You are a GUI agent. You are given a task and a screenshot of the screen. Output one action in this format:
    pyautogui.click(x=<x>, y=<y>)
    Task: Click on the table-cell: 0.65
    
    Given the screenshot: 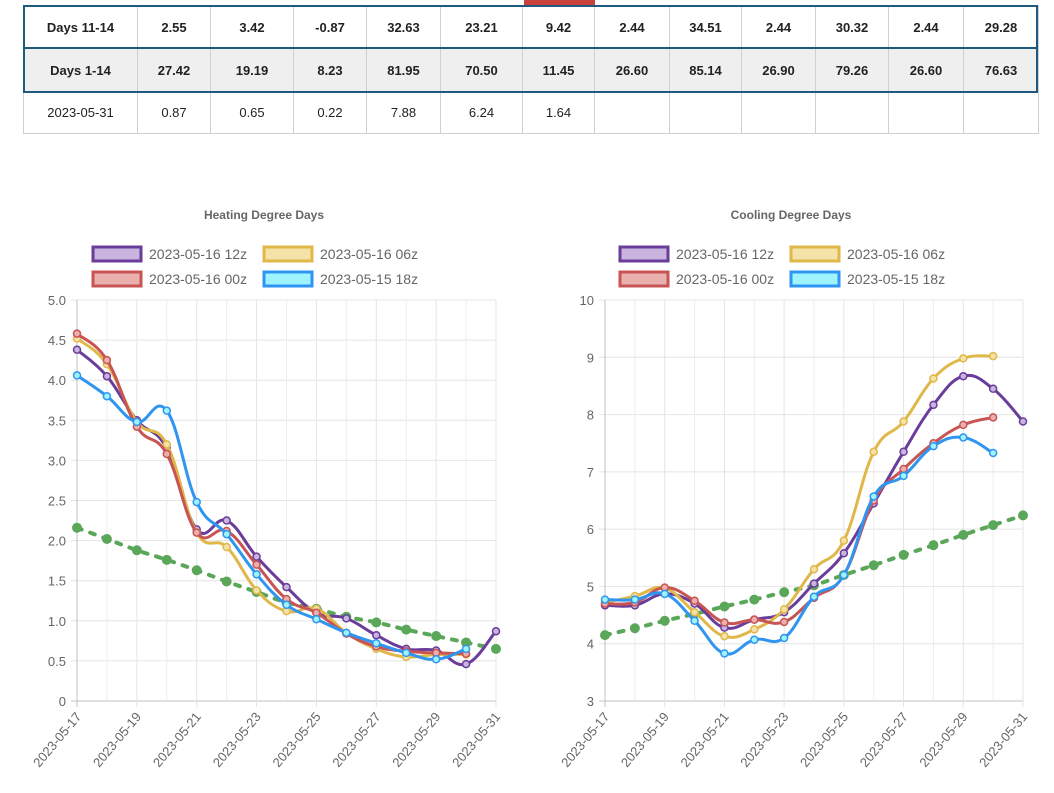 What is the action you would take?
    pyautogui.click(x=252, y=112)
    